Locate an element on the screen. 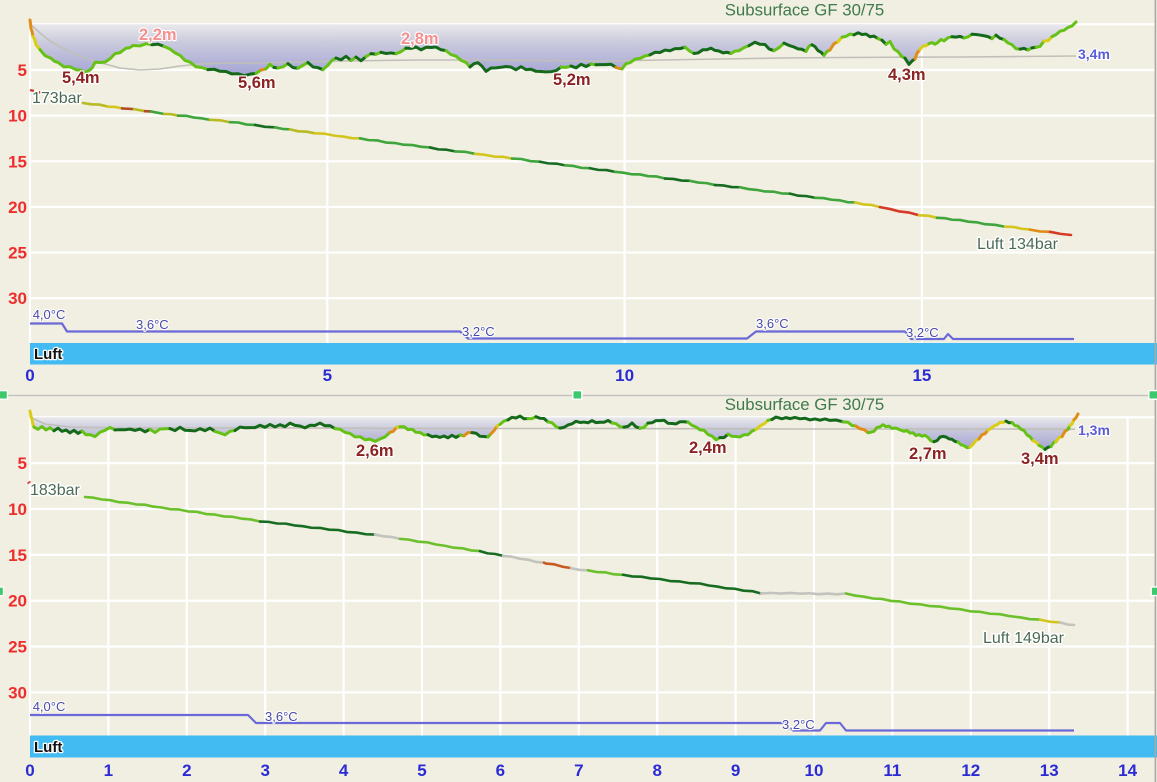  svg-text: 6 is located at coordinates (500, 770).